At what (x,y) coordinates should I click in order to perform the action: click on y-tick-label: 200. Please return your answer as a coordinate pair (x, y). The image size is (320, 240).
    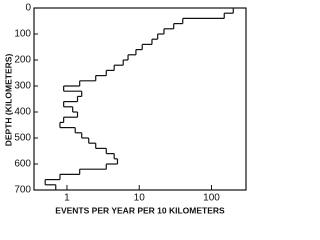
    Looking at the image, I should click on (22, 60).